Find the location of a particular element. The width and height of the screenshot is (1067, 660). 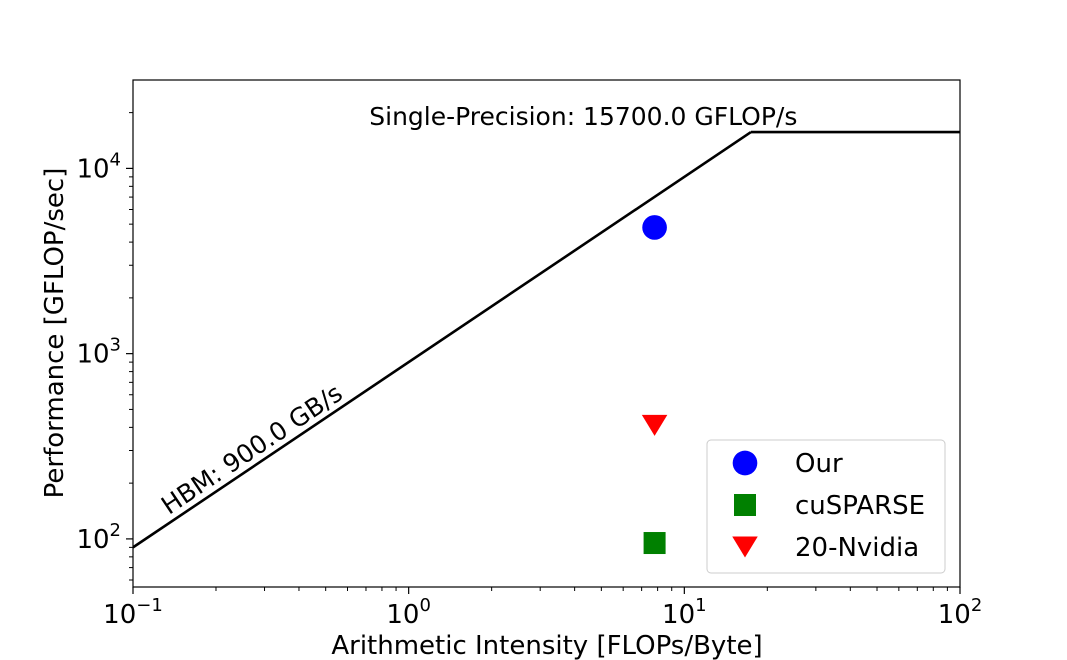

x-tick-label: 10¹ is located at coordinates (684, 612).